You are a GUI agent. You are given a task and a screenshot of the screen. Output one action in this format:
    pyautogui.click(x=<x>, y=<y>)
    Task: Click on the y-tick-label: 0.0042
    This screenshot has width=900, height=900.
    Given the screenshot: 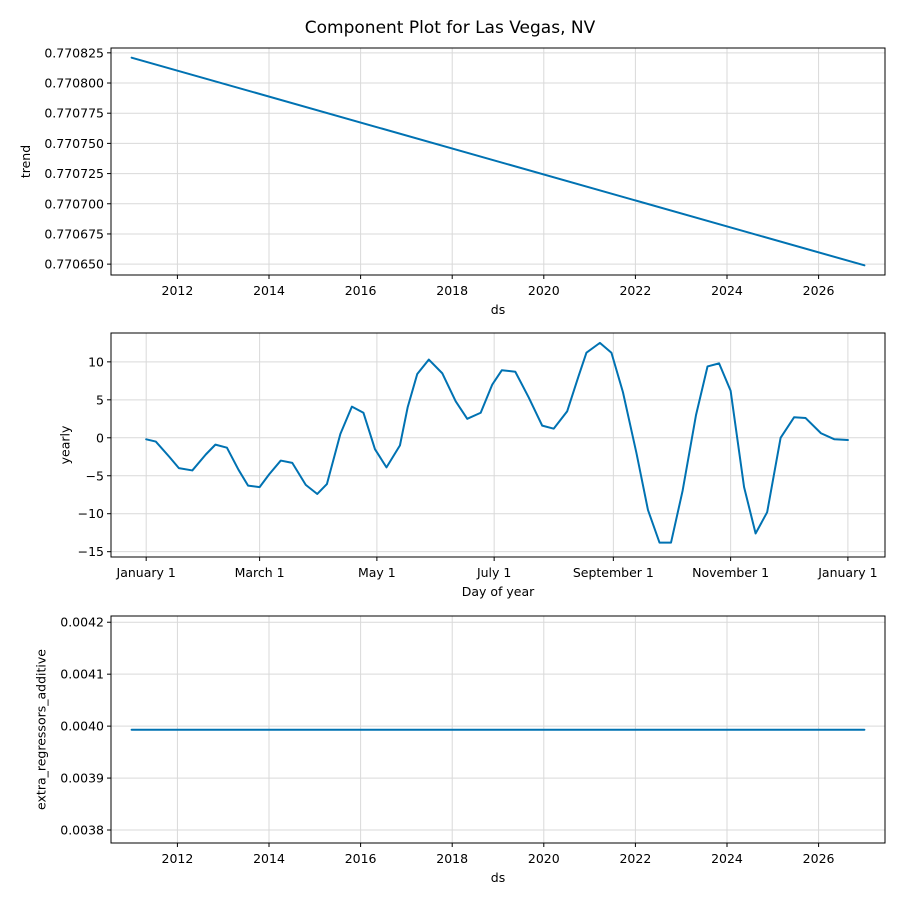 What is the action you would take?
    pyautogui.click(x=82, y=622)
    